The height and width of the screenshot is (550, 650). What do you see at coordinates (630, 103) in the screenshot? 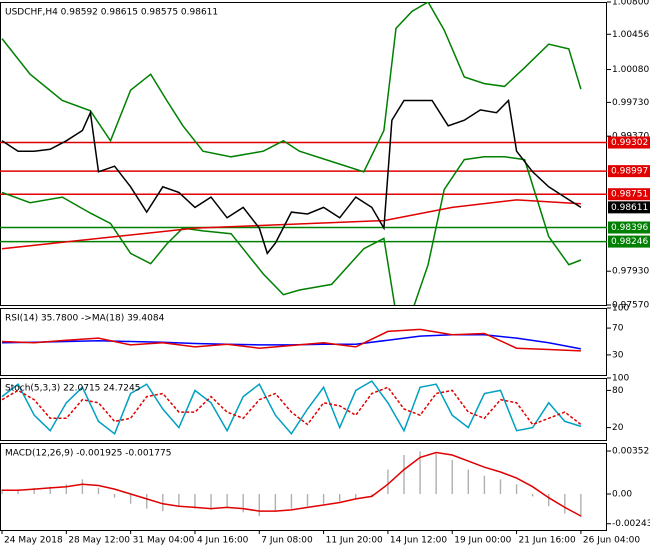
I see `y-tick-label: 0.99730` at bounding box center [630, 103].